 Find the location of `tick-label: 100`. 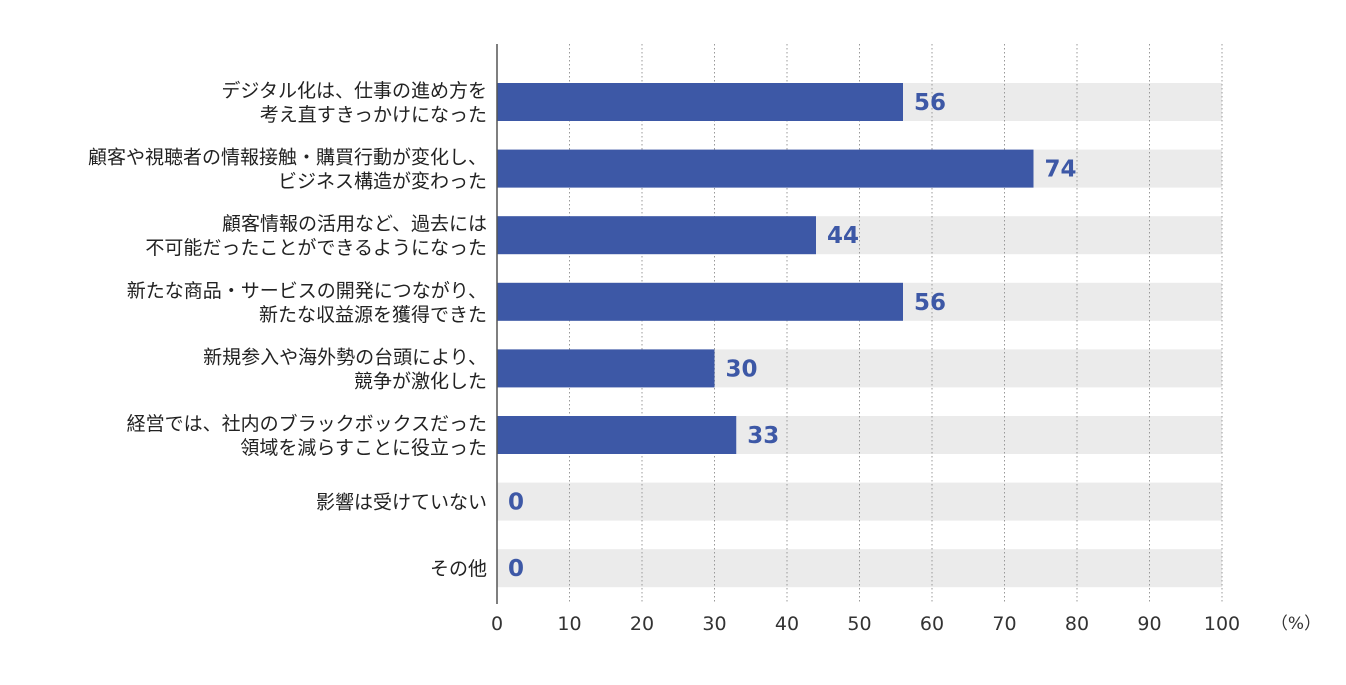

tick-label: 100 is located at coordinates (1222, 624).